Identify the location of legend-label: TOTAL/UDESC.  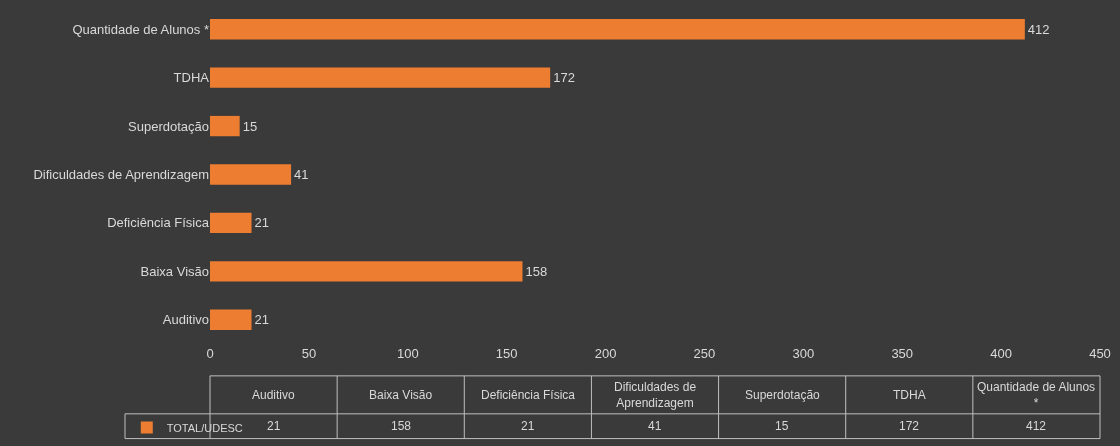
(204, 427).